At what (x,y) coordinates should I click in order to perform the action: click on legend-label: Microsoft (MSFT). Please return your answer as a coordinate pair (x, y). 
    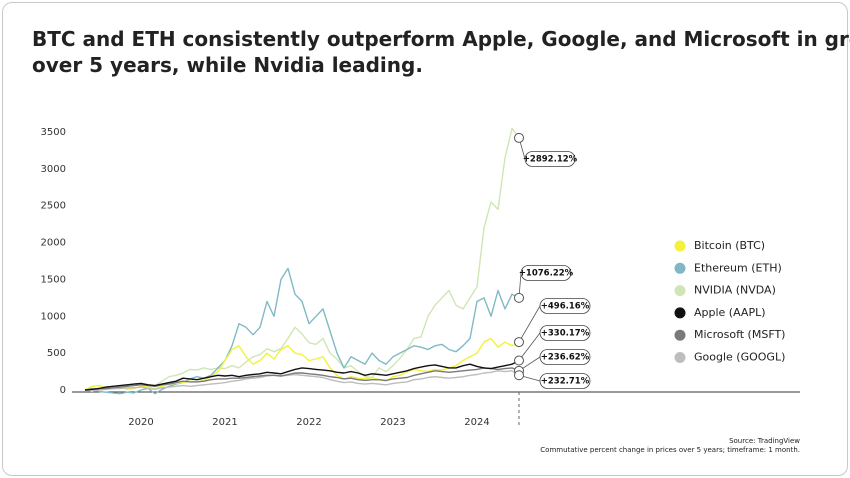
    Looking at the image, I should click on (739, 334).